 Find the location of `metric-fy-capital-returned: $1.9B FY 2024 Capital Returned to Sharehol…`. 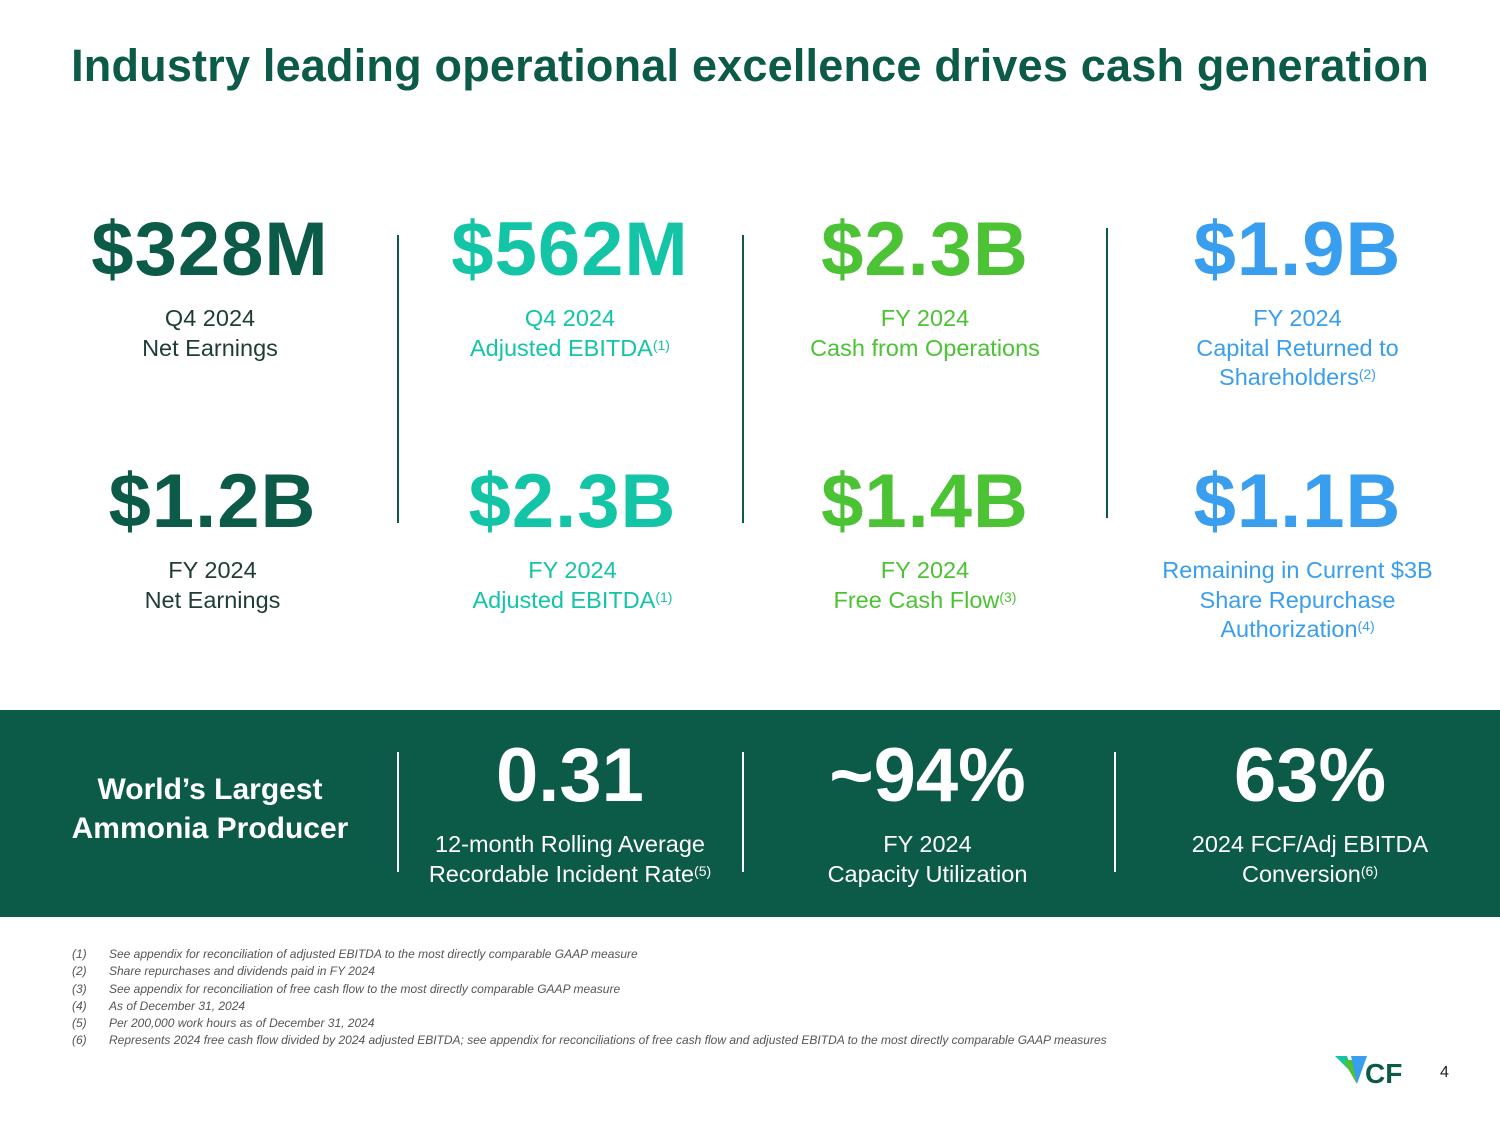

metric-fy-capital-returned: $1.9B FY 2024 Capital Returned to Sharehol… is located at coordinates (1297, 302).